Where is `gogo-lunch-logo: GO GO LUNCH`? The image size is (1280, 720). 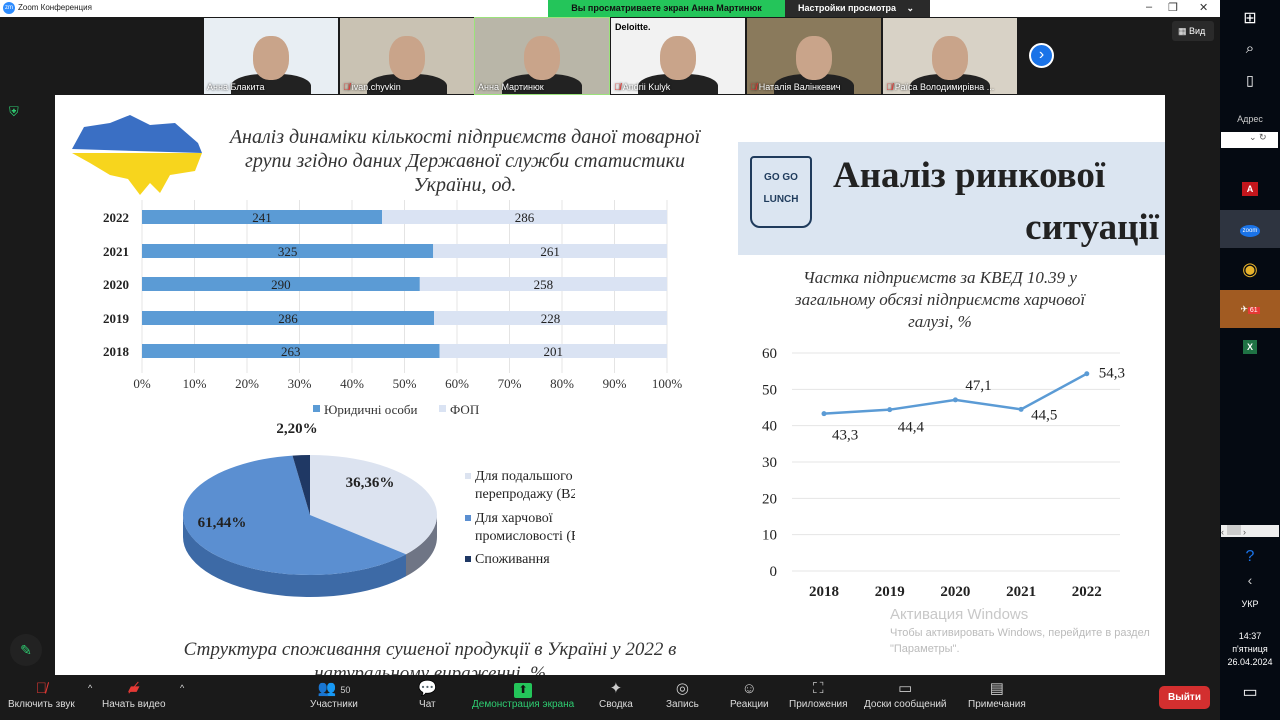 gogo-lunch-logo: GO GO LUNCH is located at coordinates (781, 192).